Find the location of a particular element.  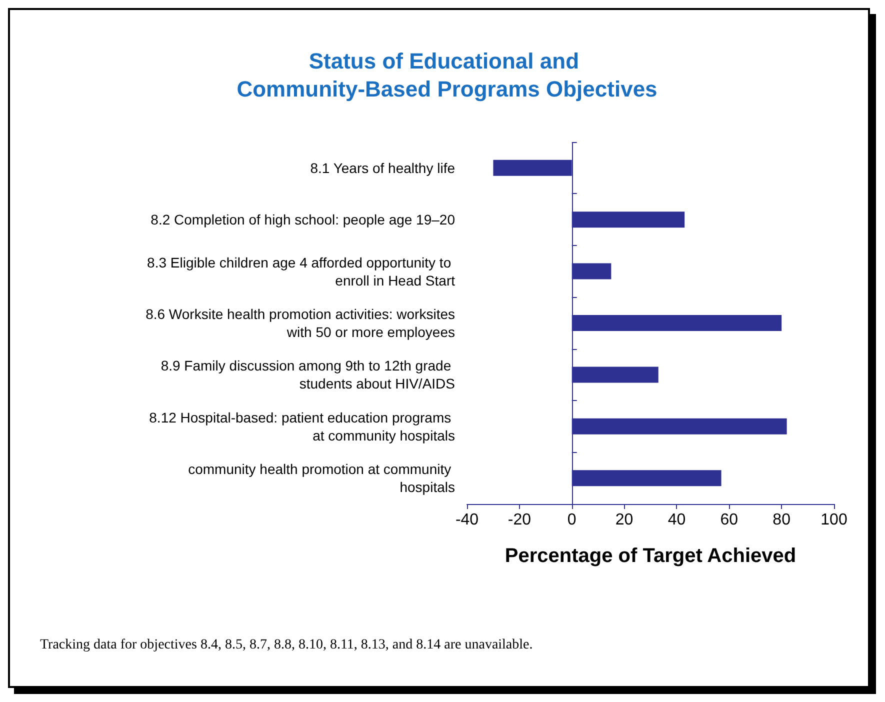

x-tick-label: 80 is located at coordinates (781, 520).